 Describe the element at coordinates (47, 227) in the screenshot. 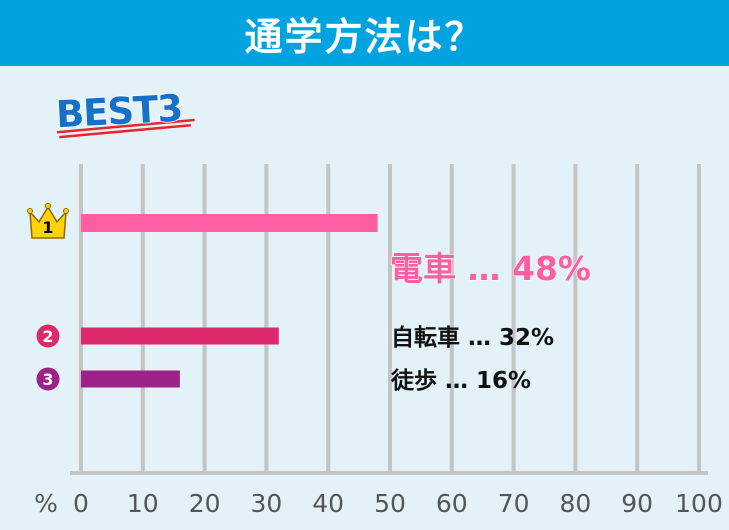

I see `rank-number: 1` at that location.